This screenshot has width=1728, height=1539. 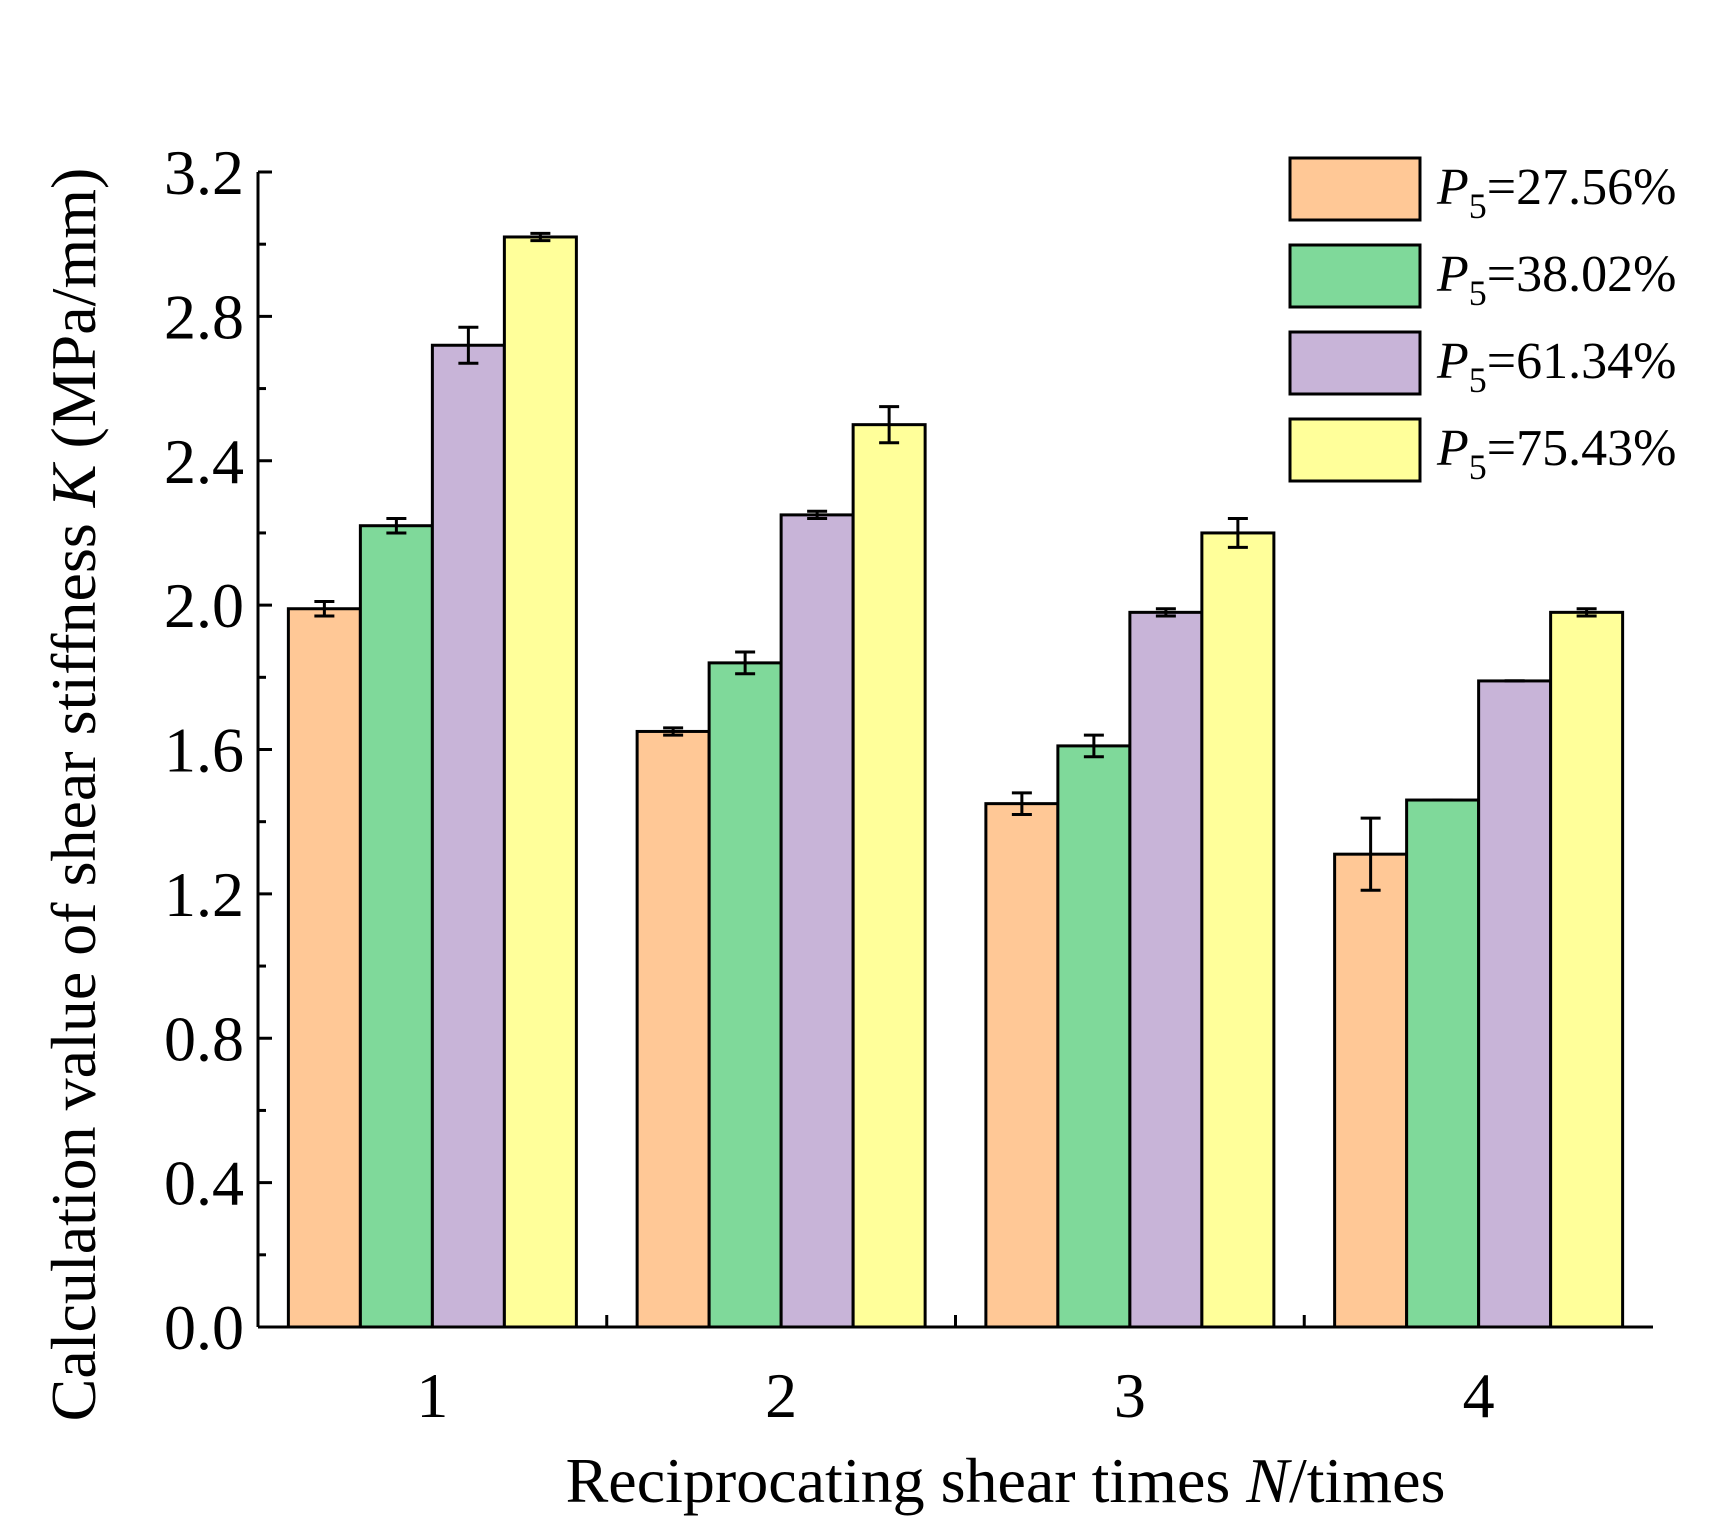 I want to click on y-tick-label: 2.8, so click(x=204, y=316).